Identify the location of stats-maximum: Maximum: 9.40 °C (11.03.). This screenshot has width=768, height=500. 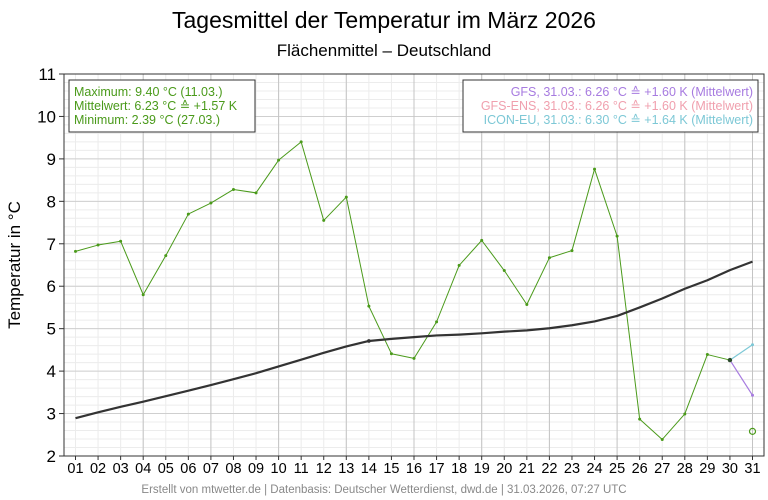
(148, 92).